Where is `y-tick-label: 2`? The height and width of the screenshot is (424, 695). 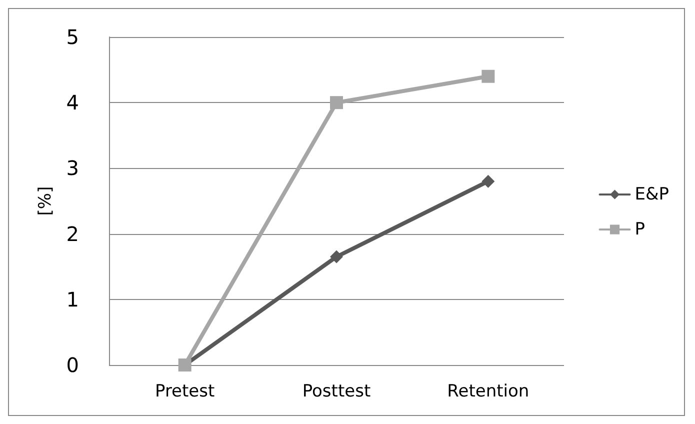 y-tick-label: 2 is located at coordinates (72, 234).